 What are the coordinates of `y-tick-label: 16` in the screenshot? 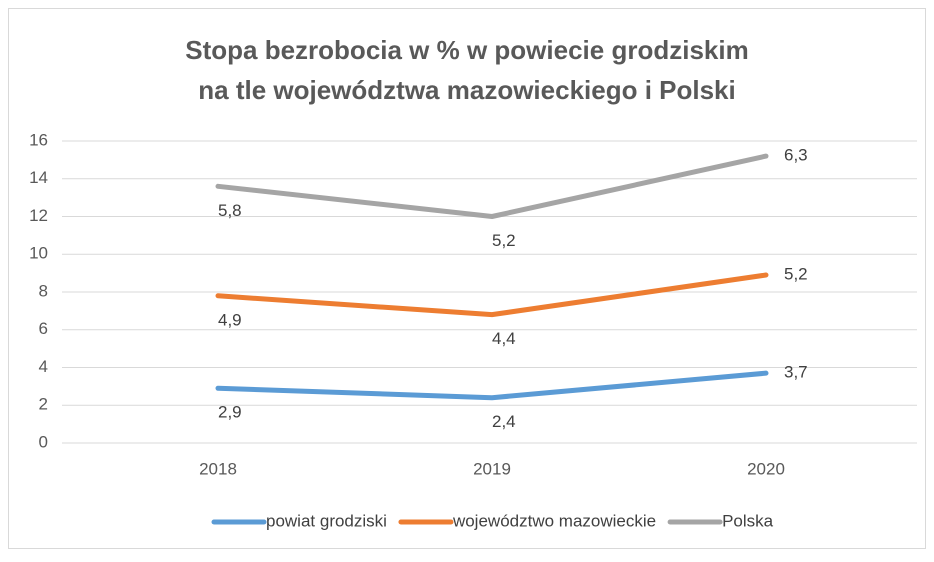 It's located at (38, 139).